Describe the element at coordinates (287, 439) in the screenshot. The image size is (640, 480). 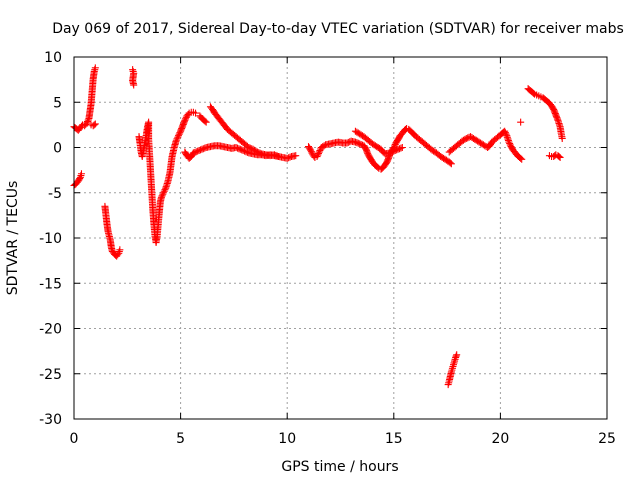
I see `x-tick-label: 10` at that location.